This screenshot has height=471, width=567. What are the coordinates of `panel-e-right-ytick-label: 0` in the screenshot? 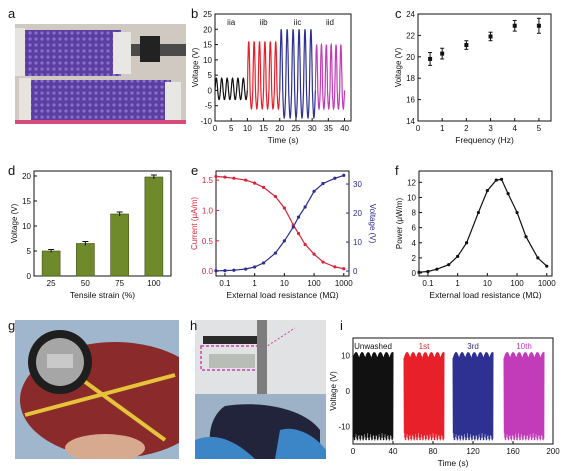 It's located at (355, 271).